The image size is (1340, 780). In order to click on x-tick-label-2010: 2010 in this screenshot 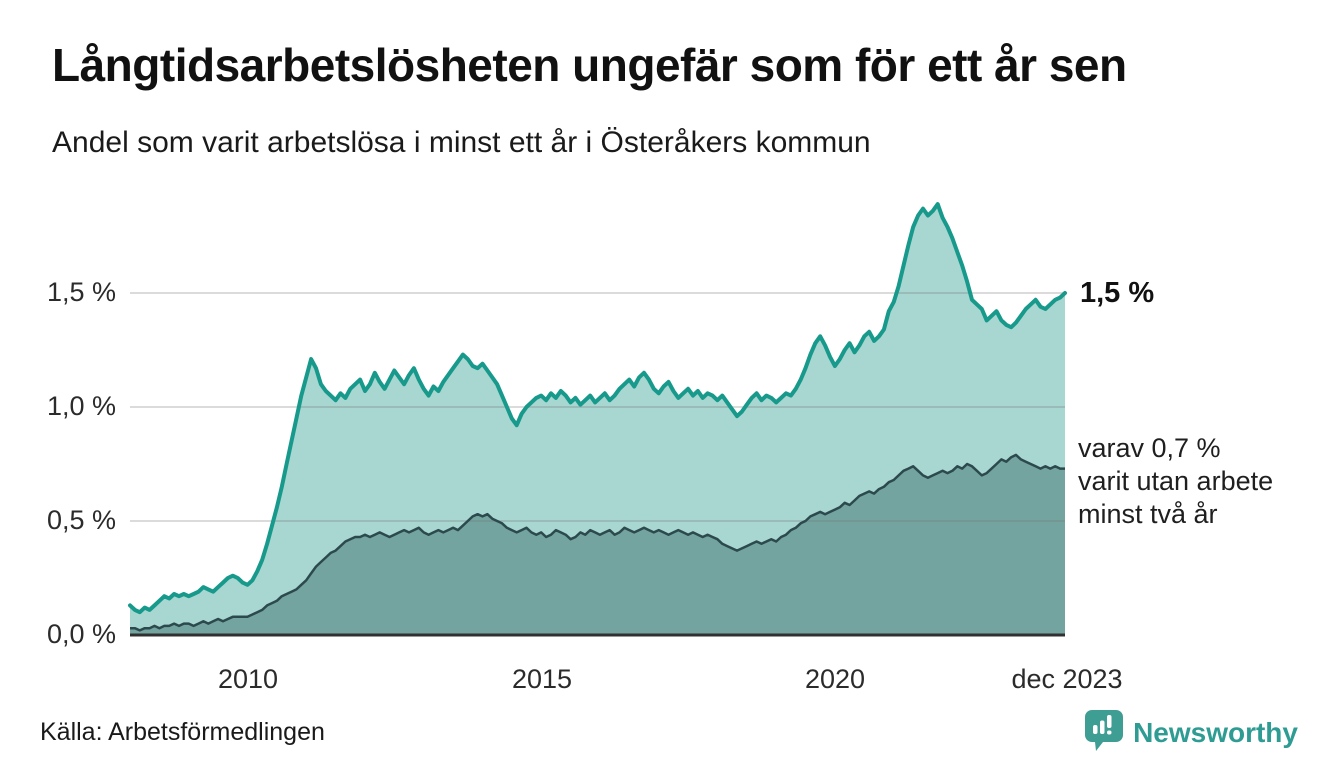, I will do `click(248, 679)`.